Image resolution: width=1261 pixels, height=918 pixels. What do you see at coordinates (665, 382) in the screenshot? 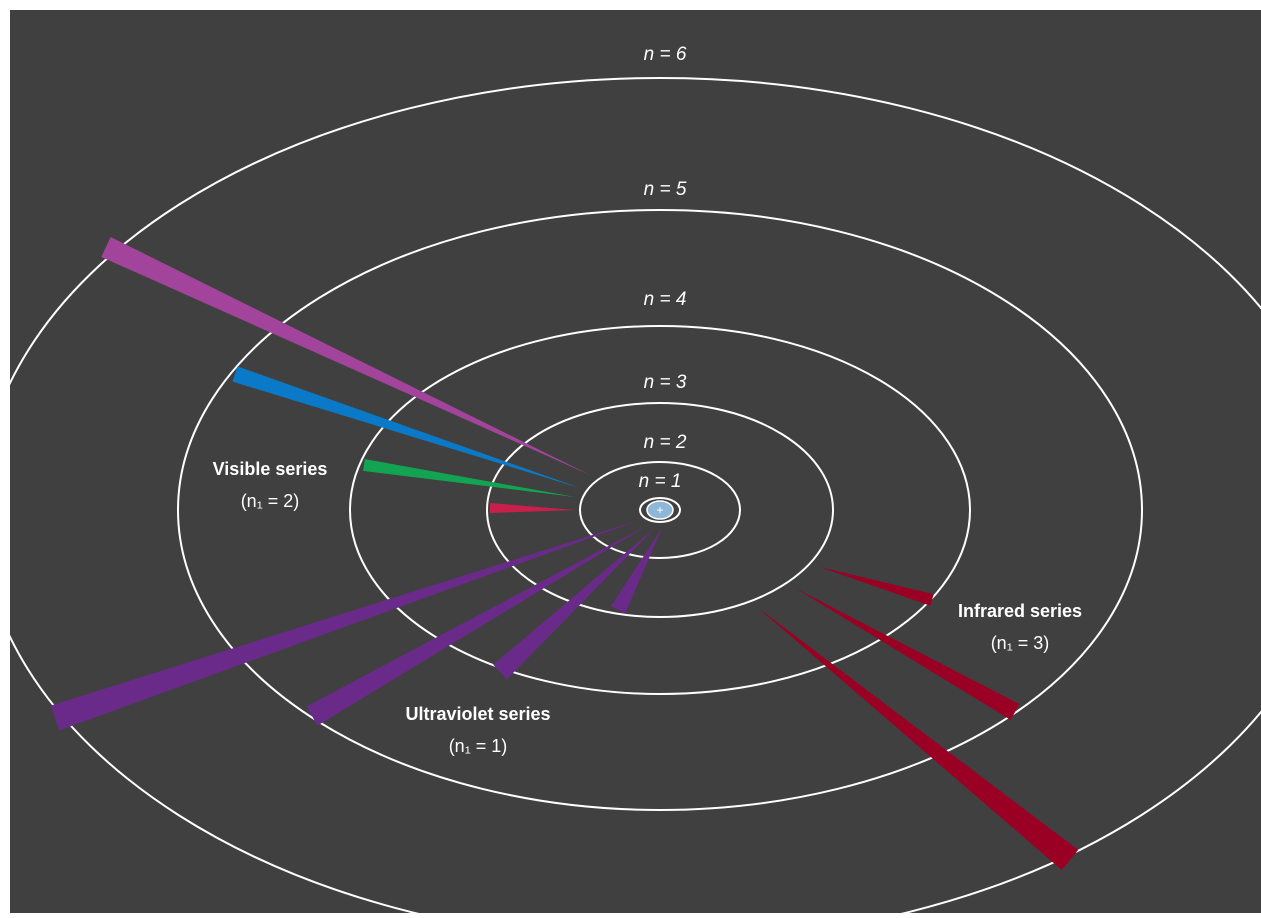
I see `orbit-label: n = 3` at bounding box center [665, 382].